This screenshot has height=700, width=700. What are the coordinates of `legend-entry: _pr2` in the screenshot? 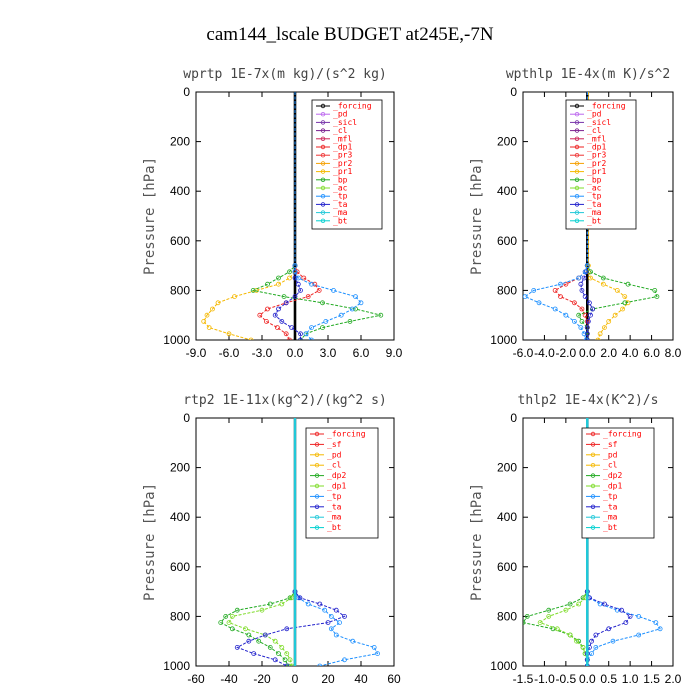 It's located at (342, 163).